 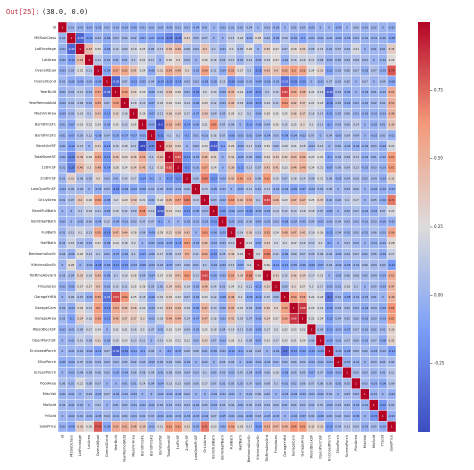 I want to click on cell-annotation: 0.55, so click(x=285, y=71).